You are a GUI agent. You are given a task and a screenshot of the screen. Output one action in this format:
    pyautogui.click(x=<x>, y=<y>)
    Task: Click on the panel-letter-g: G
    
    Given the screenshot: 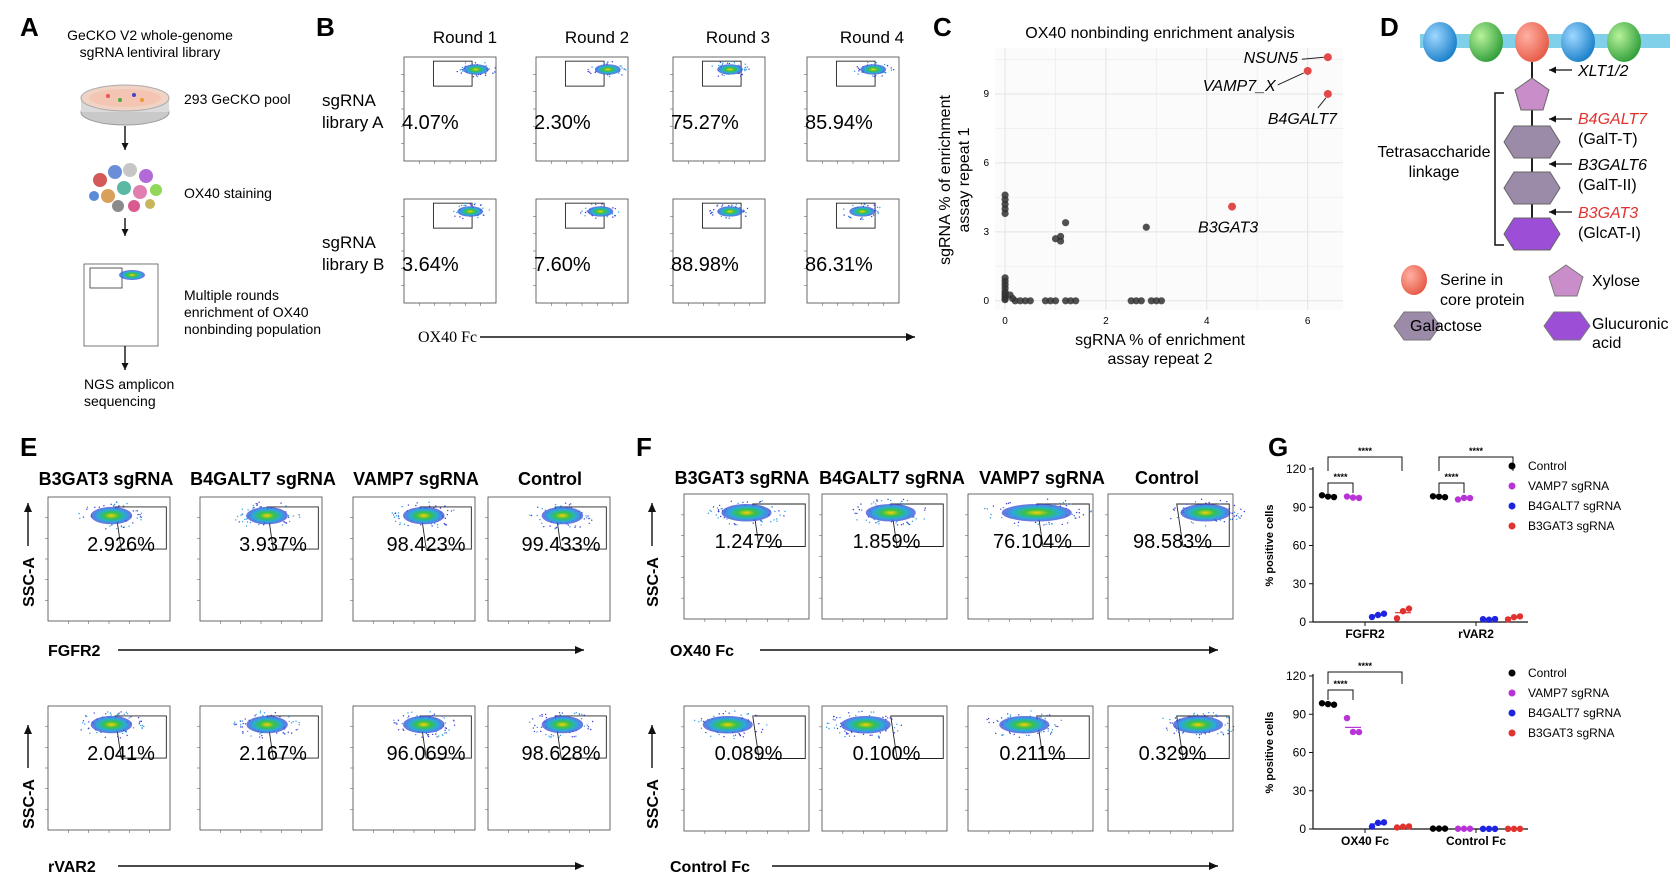 What is the action you would take?
    pyautogui.click(x=1278, y=447)
    